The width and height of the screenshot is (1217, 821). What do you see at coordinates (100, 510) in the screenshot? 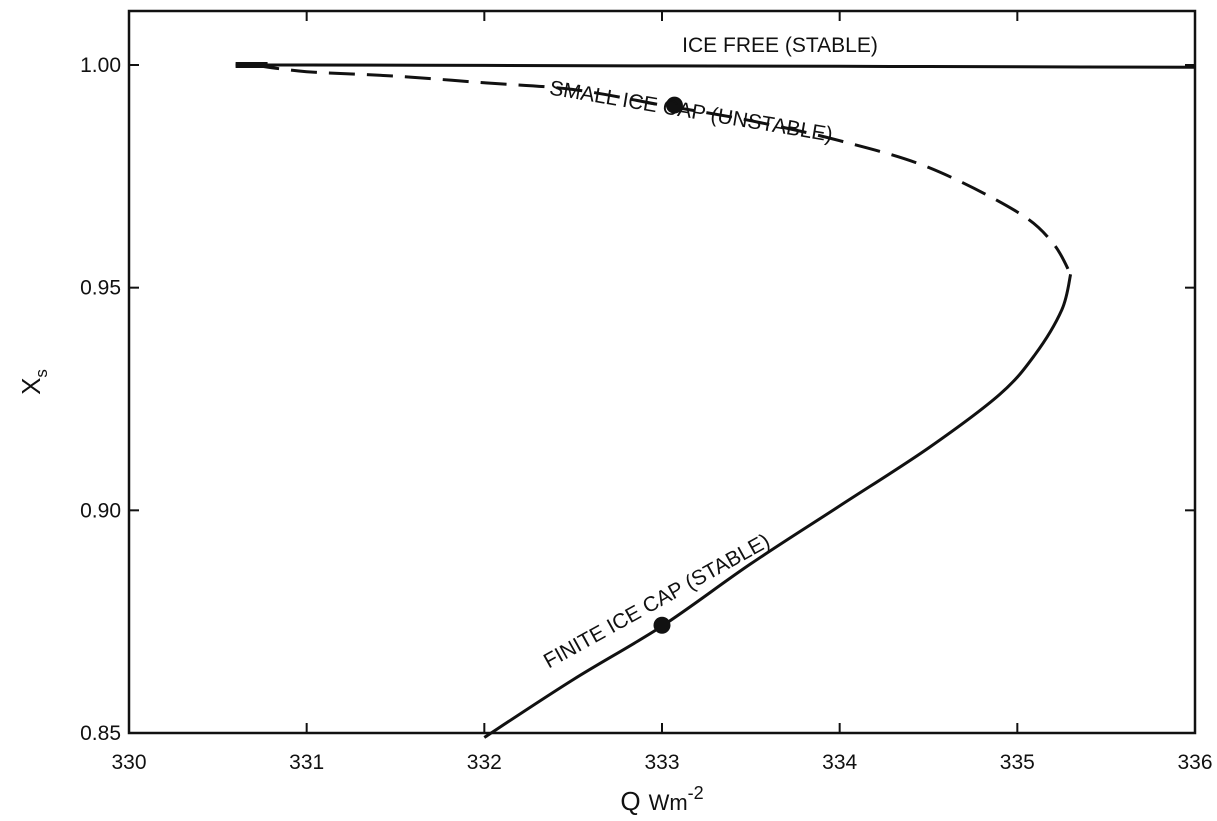
I see `y-tick-label: 0.90` at bounding box center [100, 510].